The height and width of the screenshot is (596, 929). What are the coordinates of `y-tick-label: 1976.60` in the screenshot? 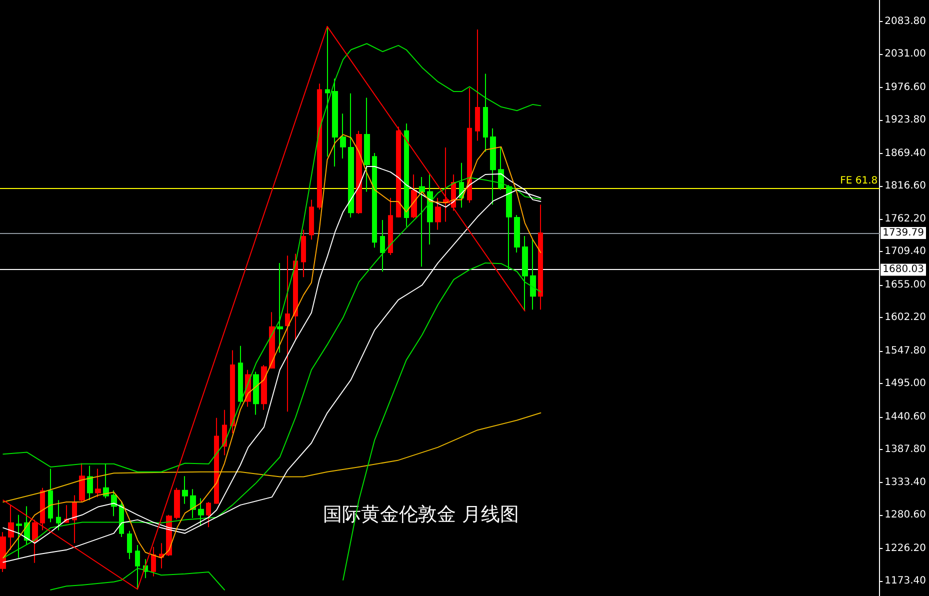 It's located at (905, 87).